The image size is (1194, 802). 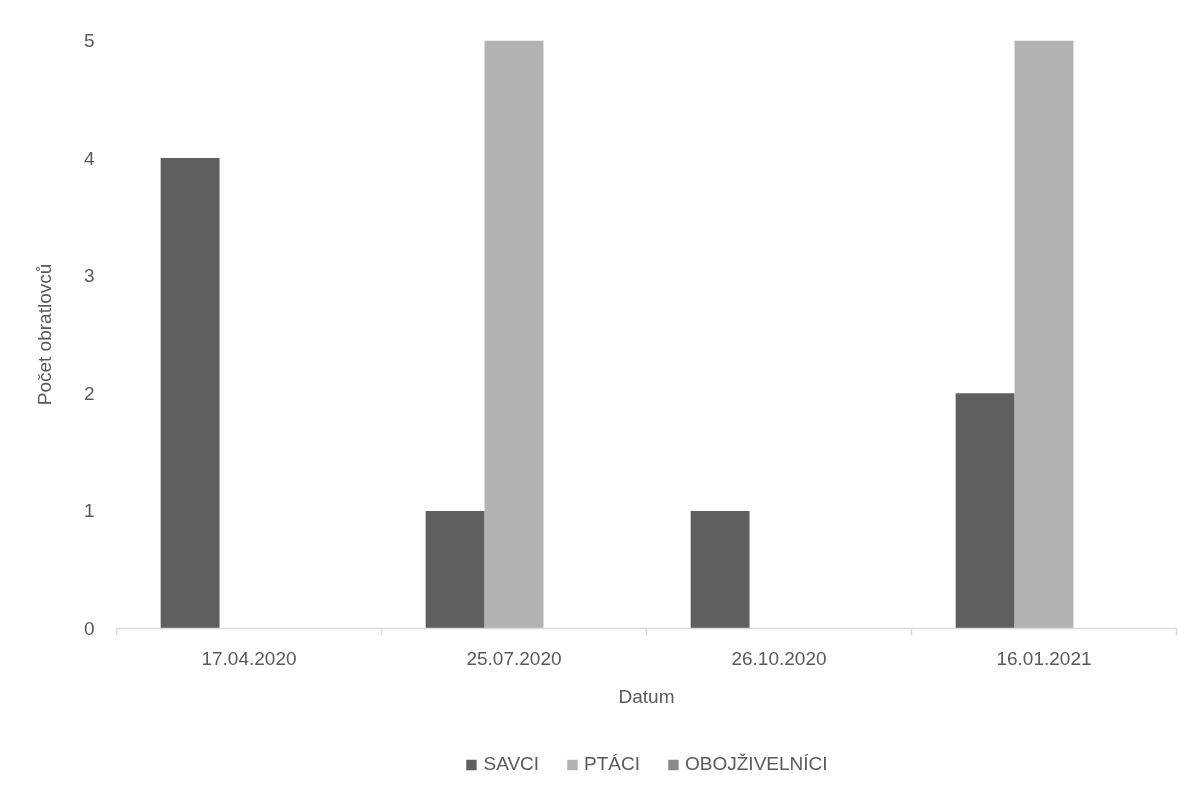 I want to click on y-tick-label: 1, so click(x=89, y=511).